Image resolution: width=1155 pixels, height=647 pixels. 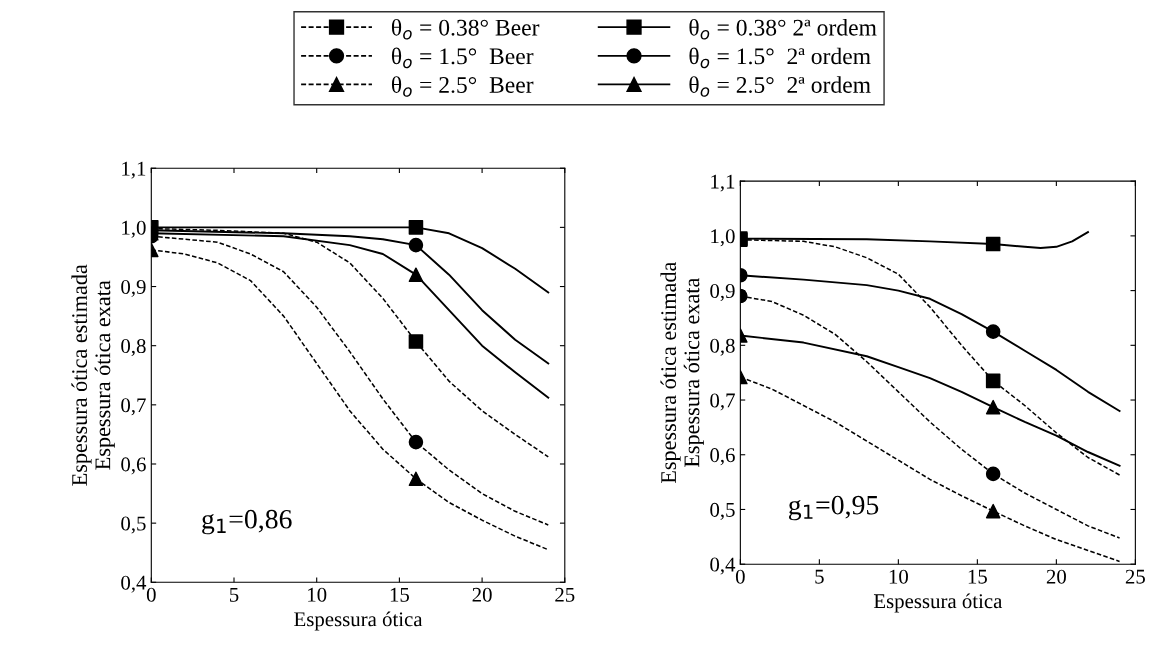 What do you see at coordinates (465, 29) in the screenshot?
I see `legend-label: θ$_{o}$ = 0.38° Beer` at bounding box center [465, 29].